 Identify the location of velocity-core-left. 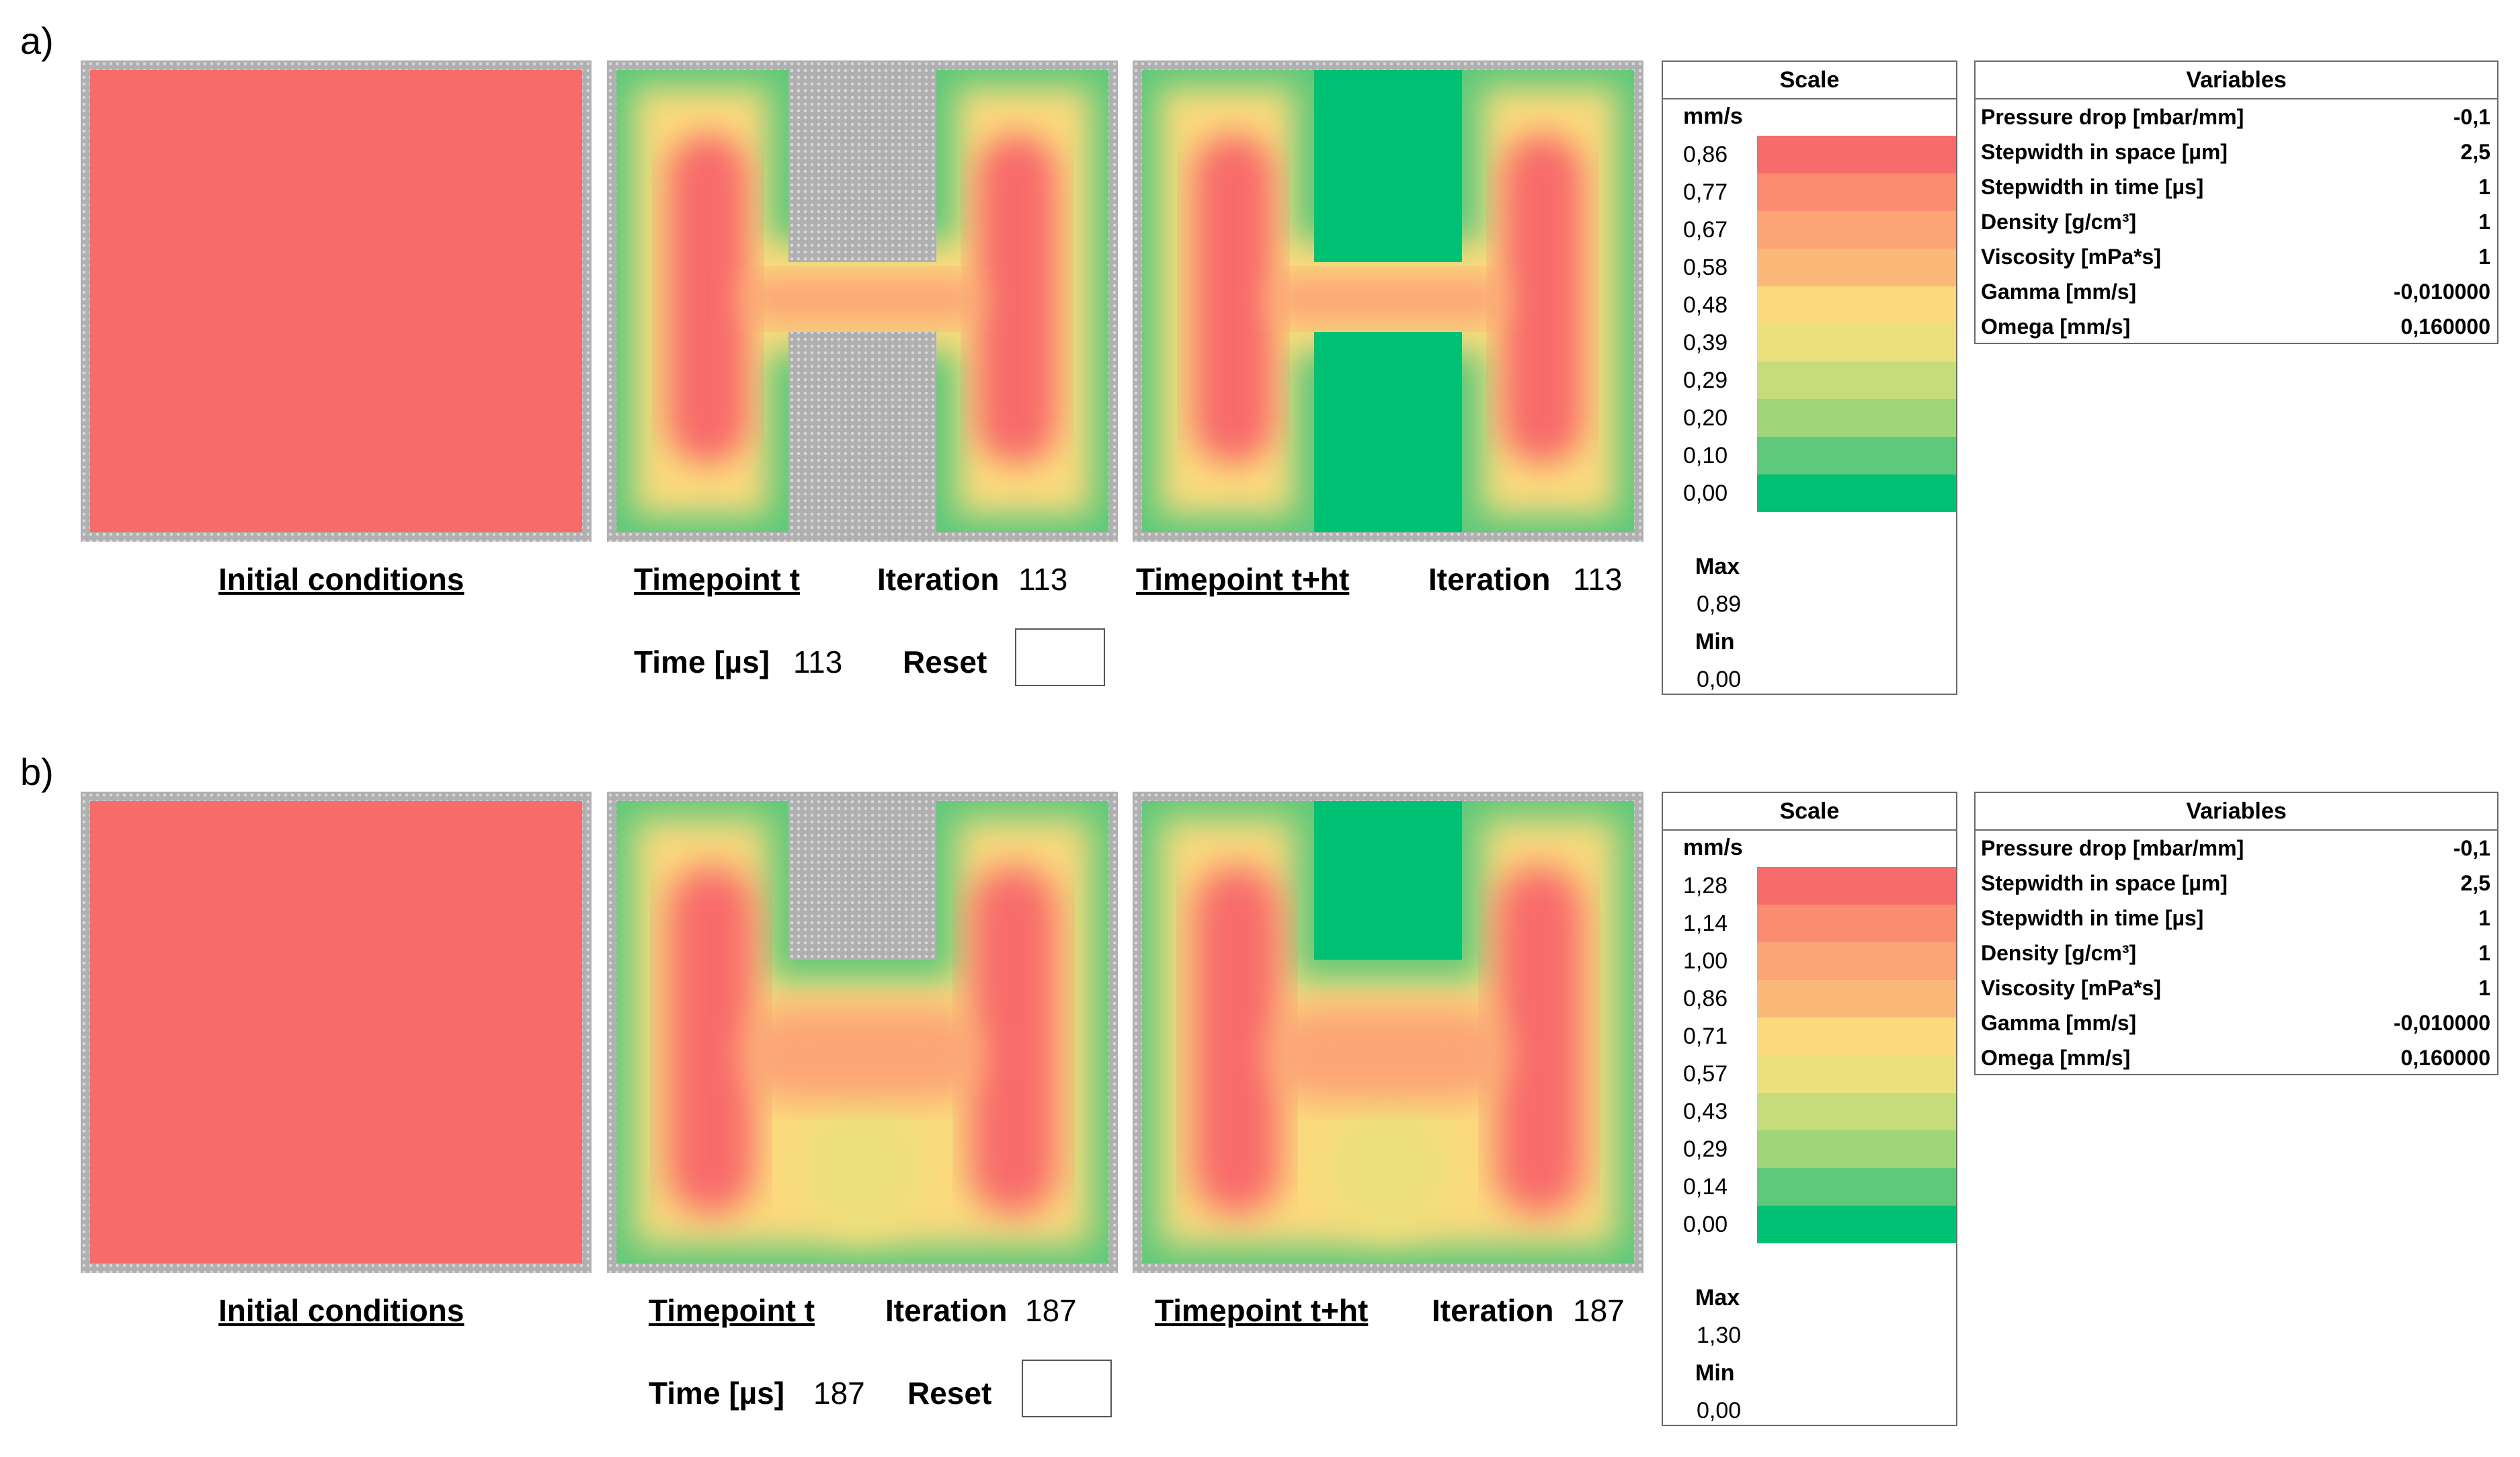
(1237, 1040).